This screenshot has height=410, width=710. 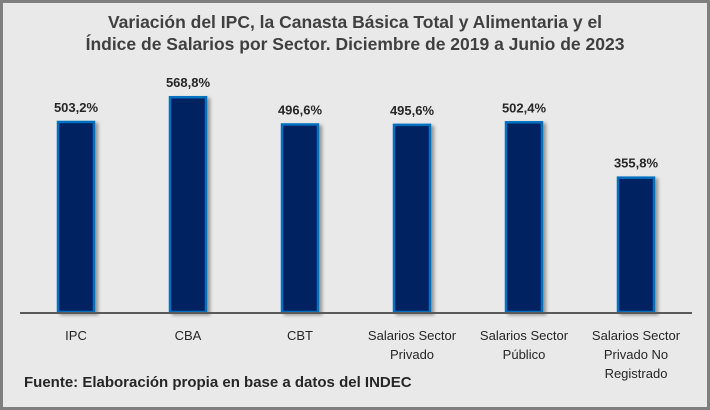 What do you see at coordinates (524, 107) in the screenshot?
I see `data-label-4: 502,4%` at bounding box center [524, 107].